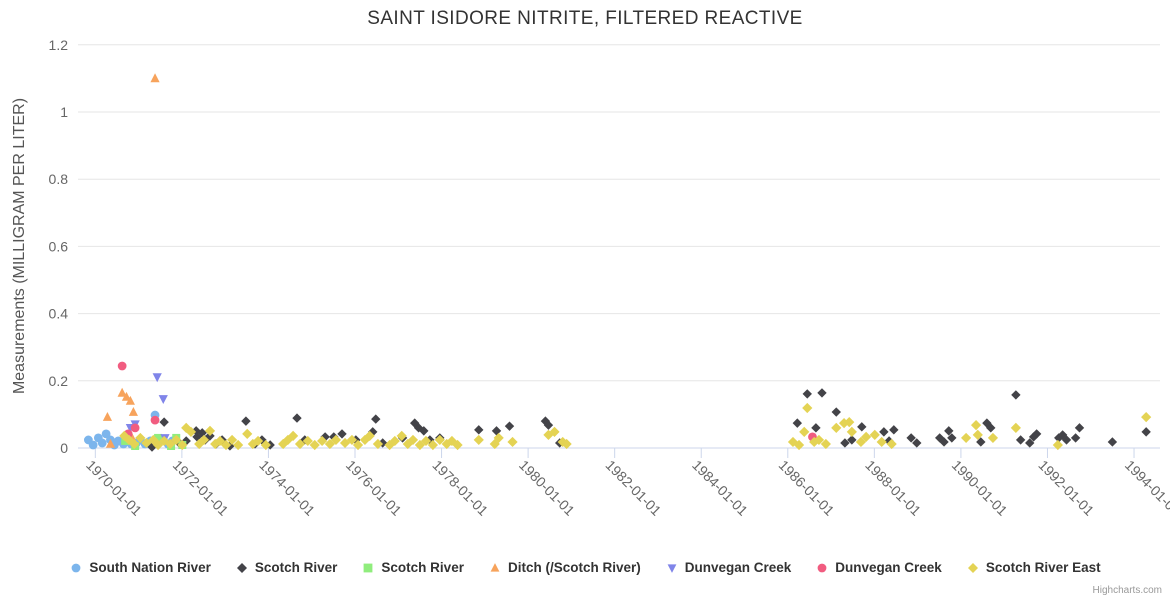  What do you see at coordinates (1127, 590) in the screenshot?
I see `credits-link: Highcharts.com` at bounding box center [1127, 590].